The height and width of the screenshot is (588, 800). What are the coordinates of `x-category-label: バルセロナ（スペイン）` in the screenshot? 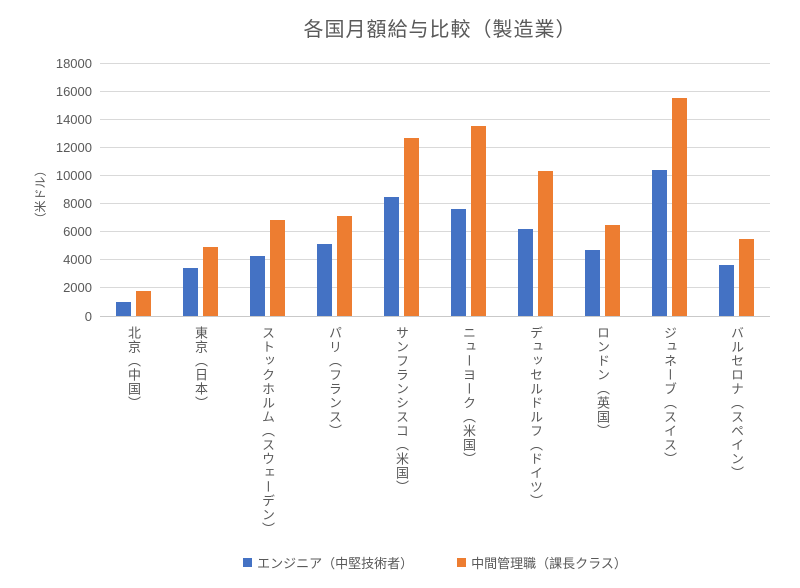 It's located at (736, 403).